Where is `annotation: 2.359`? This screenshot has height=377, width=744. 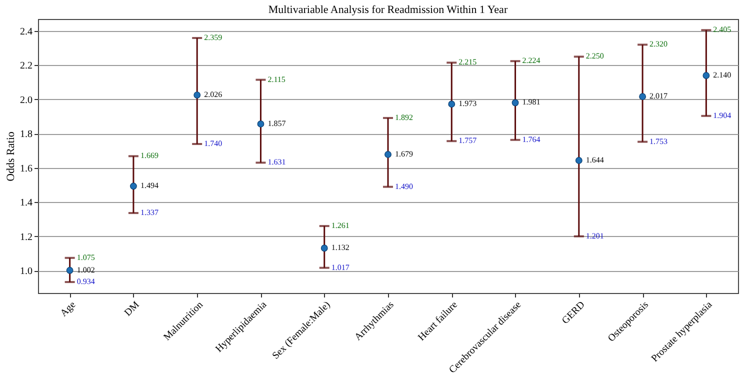 annotation: 2.359 is located at coordinates (213, 37).